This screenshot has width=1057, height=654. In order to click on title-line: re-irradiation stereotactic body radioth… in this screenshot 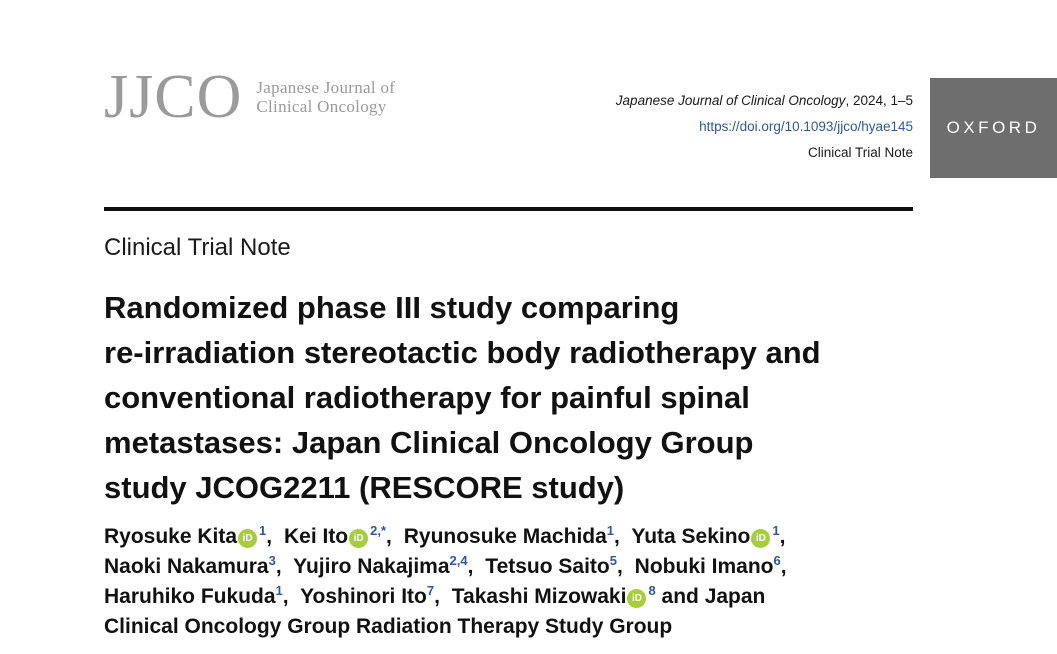, I will do `click(462, 352)`.